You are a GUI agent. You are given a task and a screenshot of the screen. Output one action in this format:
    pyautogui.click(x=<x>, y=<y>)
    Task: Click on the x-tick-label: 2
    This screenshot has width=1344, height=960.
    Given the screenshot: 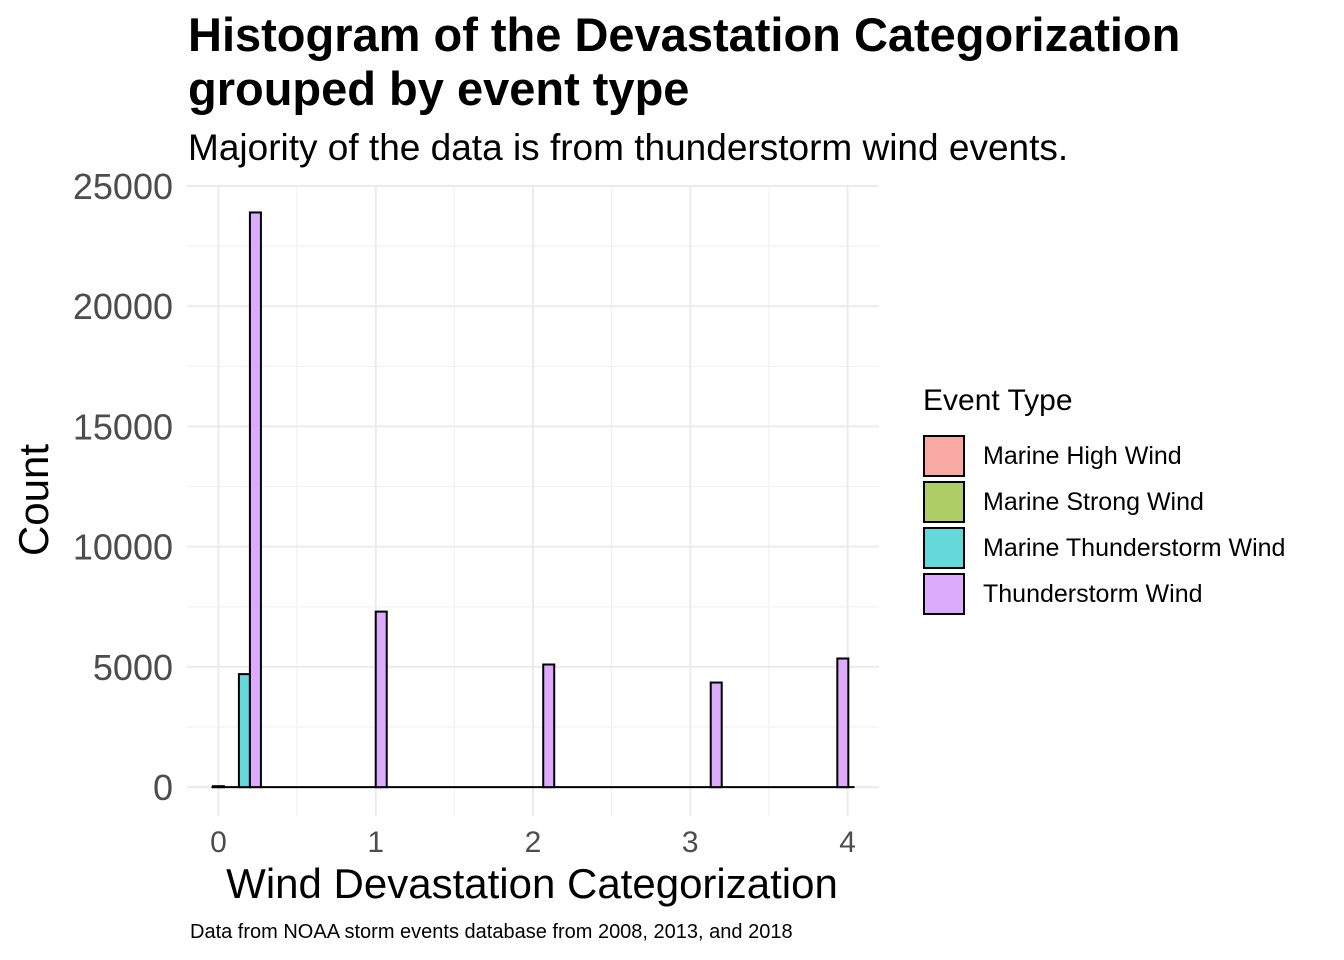 What is the action you would take?
    pyautogui.click(x=533, y=842)
    